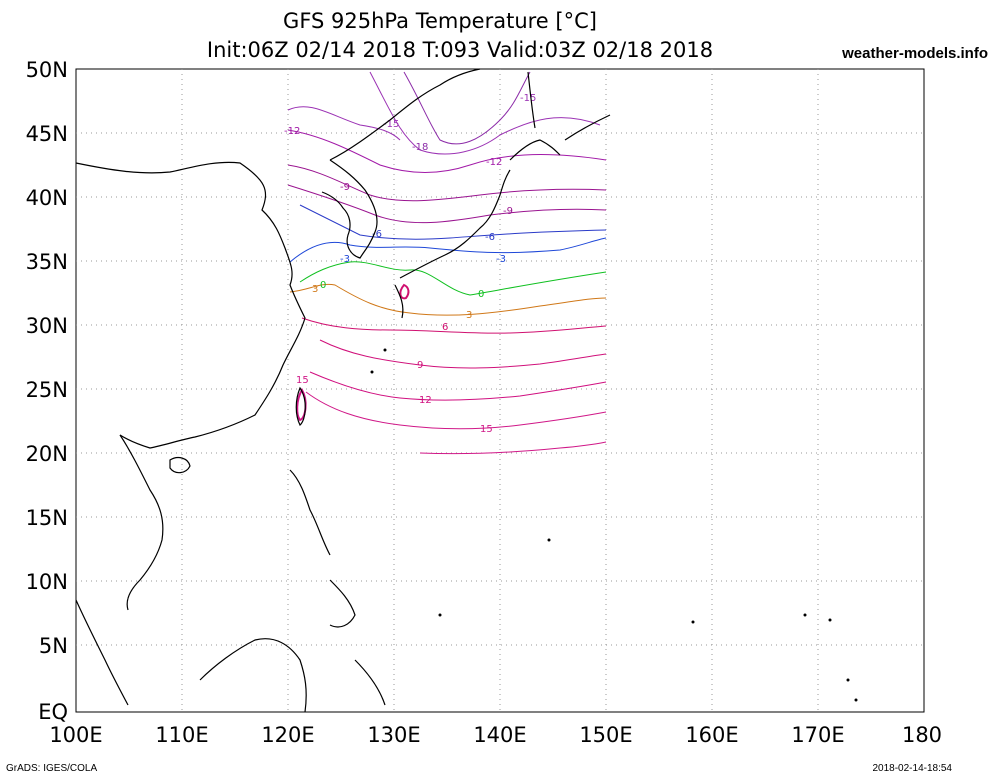 The image size is (1000, 779). Describe the element at coordinates (181, 735) in the screenshot. I see `lon-label-110e: 110E` at that location.